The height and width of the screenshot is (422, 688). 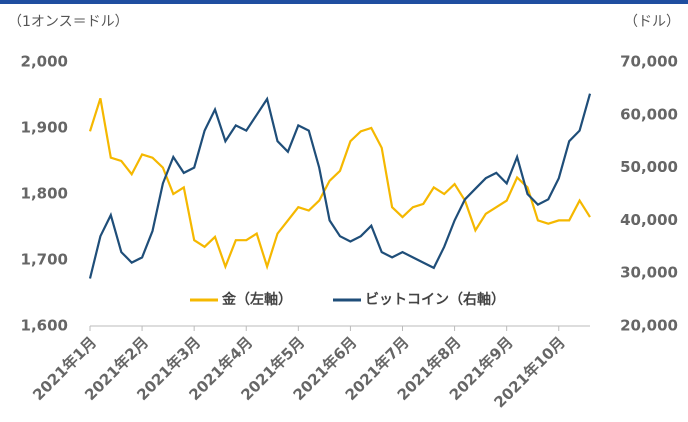 I want to click on top-border, so click(x=344, y=2).